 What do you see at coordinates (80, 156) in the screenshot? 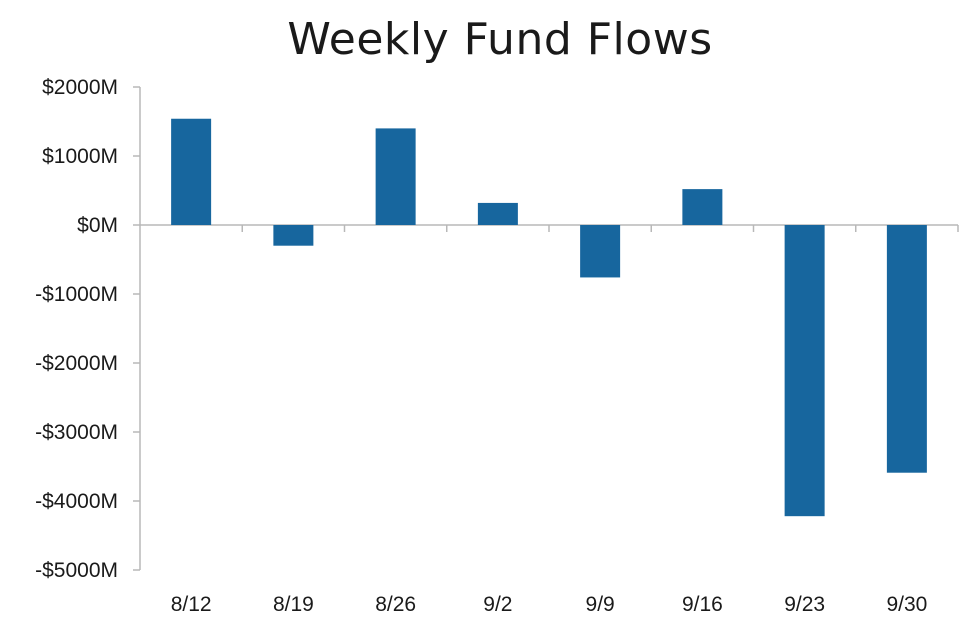
I see `y-tick-label: $1000M` at bounding box center [80, 156].